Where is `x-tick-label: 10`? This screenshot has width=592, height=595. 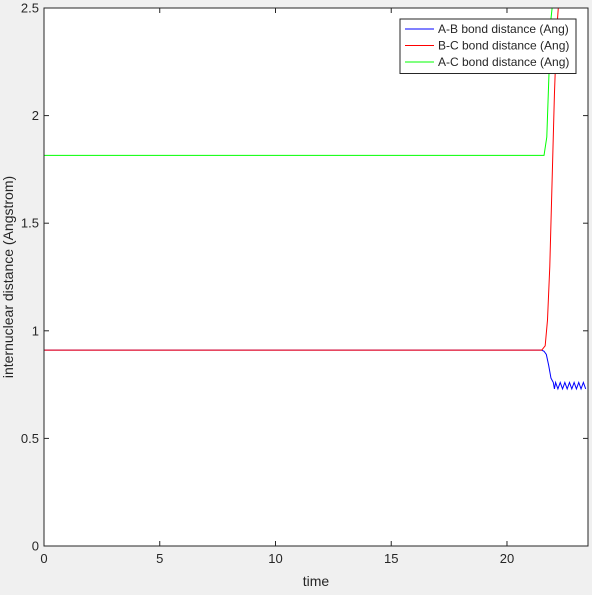 x-tick-label: 10 is located at coordinates (275, 558).